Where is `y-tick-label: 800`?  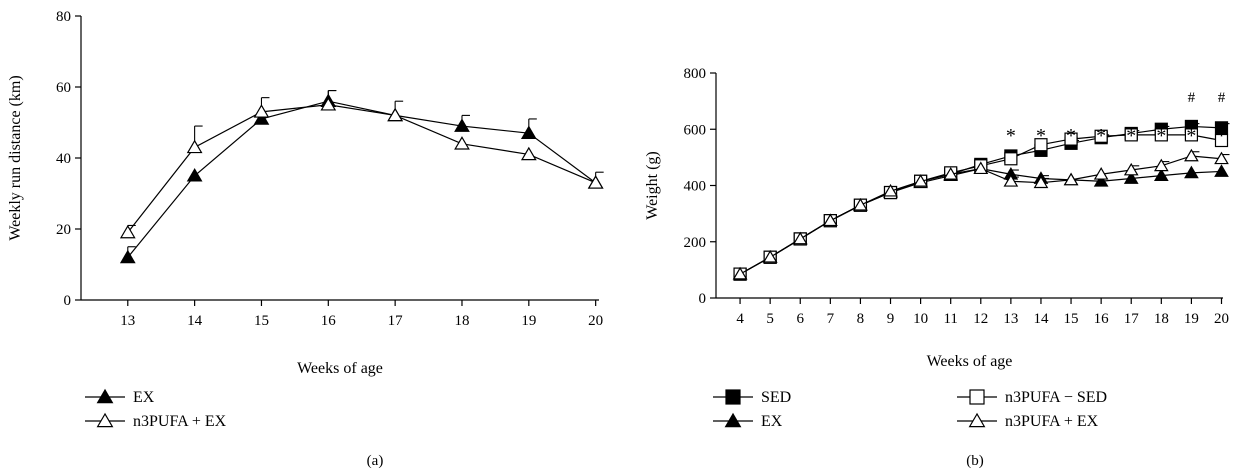 y-tick-label: 800 is located at coordinates (695, 74).